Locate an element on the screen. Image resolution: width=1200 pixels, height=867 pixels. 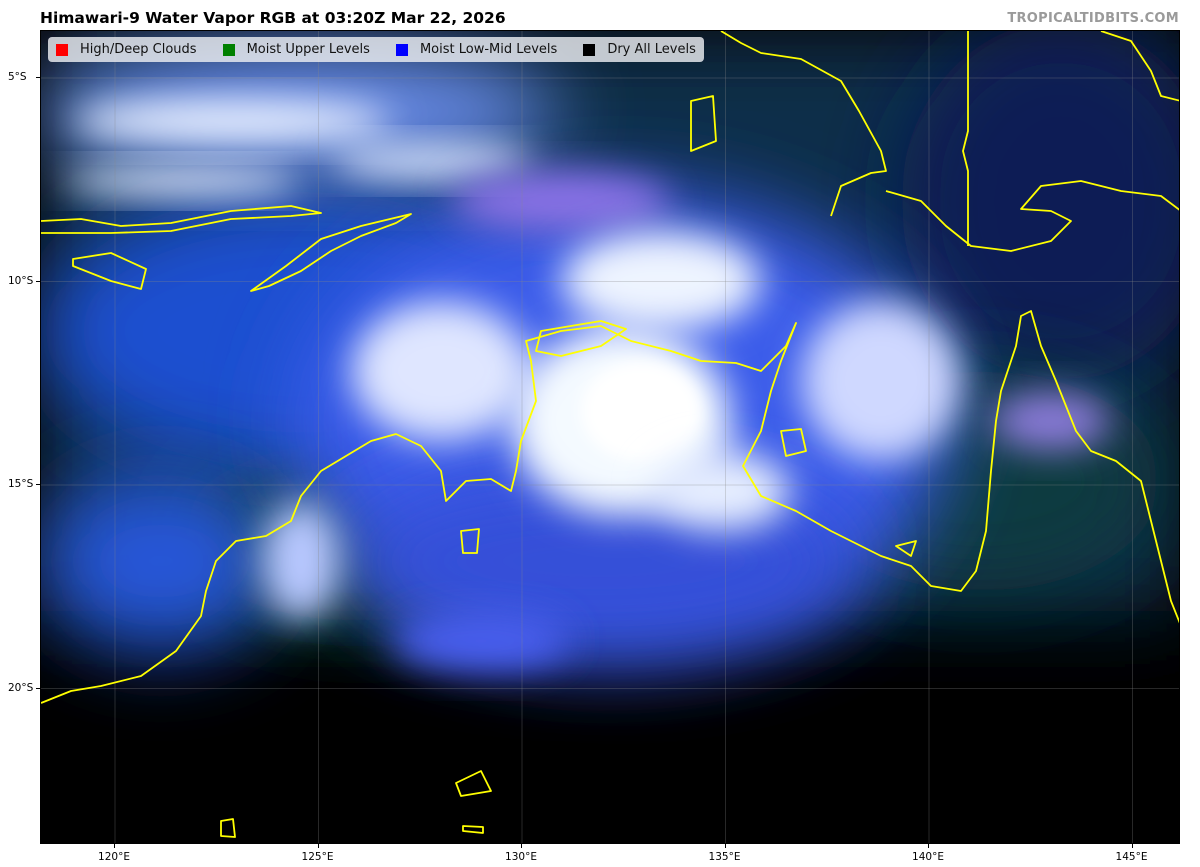
legend-label: High/Deep Clouds is located at coordinates (138, 49).